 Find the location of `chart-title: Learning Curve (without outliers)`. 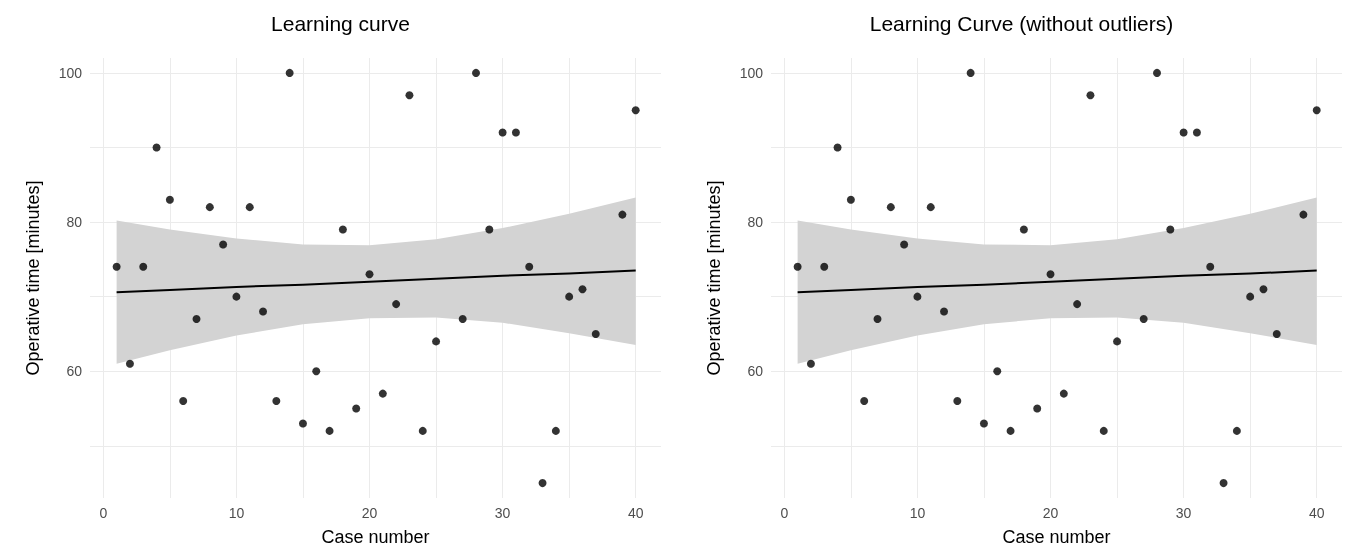

chart-title: Learning Curve (without outliers) is located at coordinates (1021, 23).